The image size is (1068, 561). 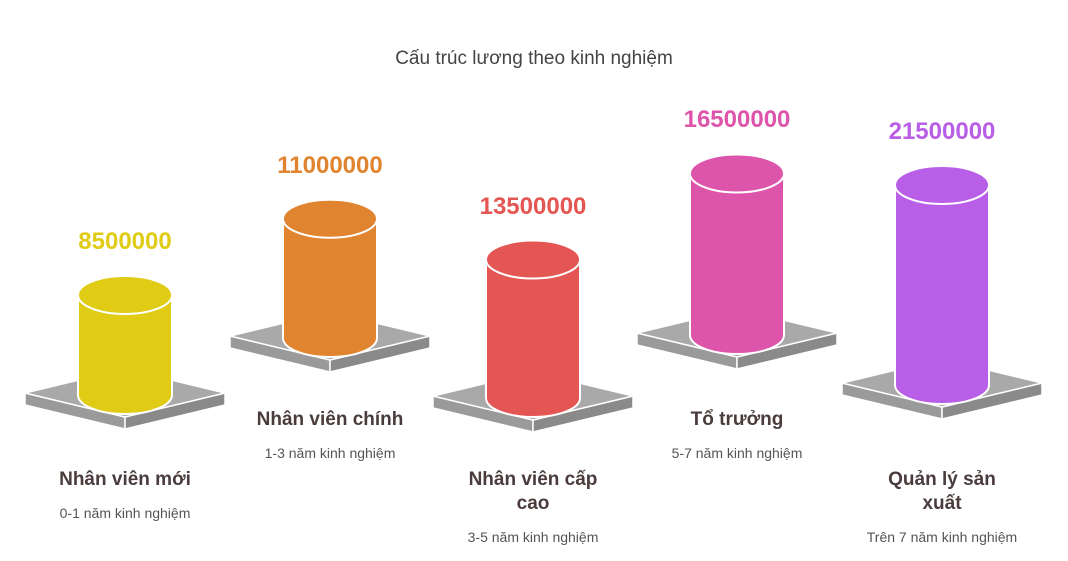 I want to click on item-label: Nhân viên chính, so click(x=330, y=419).